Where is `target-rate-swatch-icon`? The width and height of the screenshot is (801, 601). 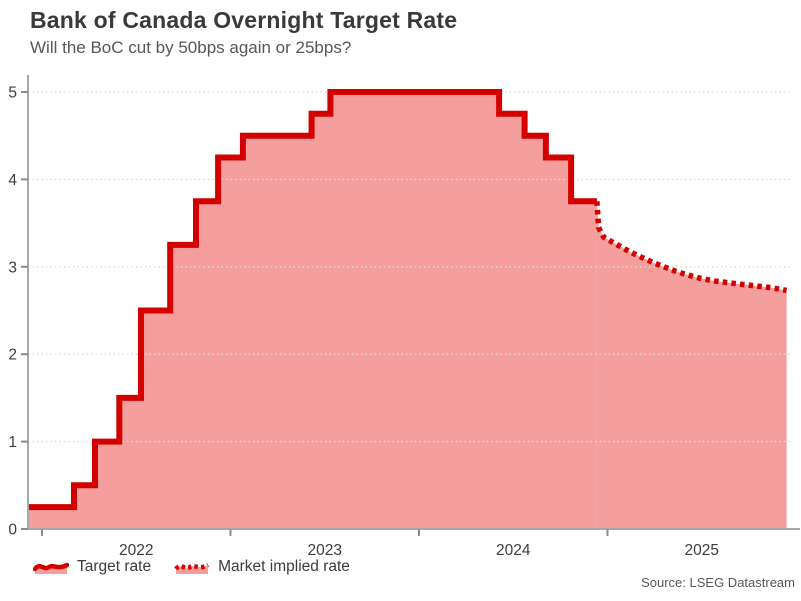 target-rate-swatch-icon is located at coordinates (51, 568).